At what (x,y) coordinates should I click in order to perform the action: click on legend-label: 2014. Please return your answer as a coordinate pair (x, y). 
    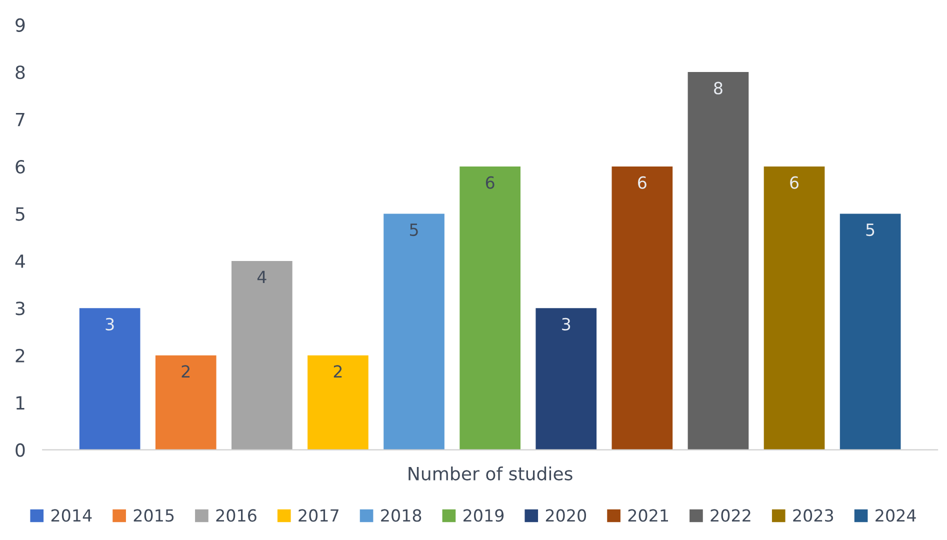
    Looking at the image, I should click on (71, 515).